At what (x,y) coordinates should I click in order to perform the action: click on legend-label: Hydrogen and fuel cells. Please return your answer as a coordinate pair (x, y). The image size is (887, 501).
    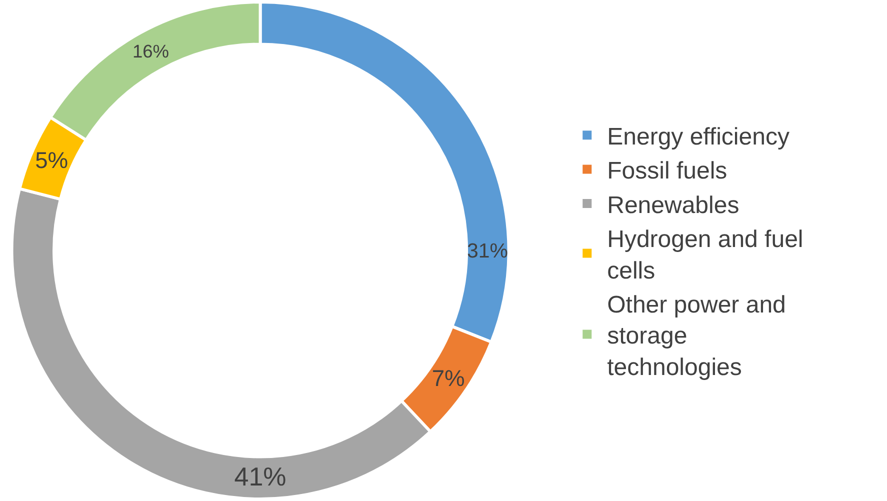
    Looking at the image, I should click on (705, 255).